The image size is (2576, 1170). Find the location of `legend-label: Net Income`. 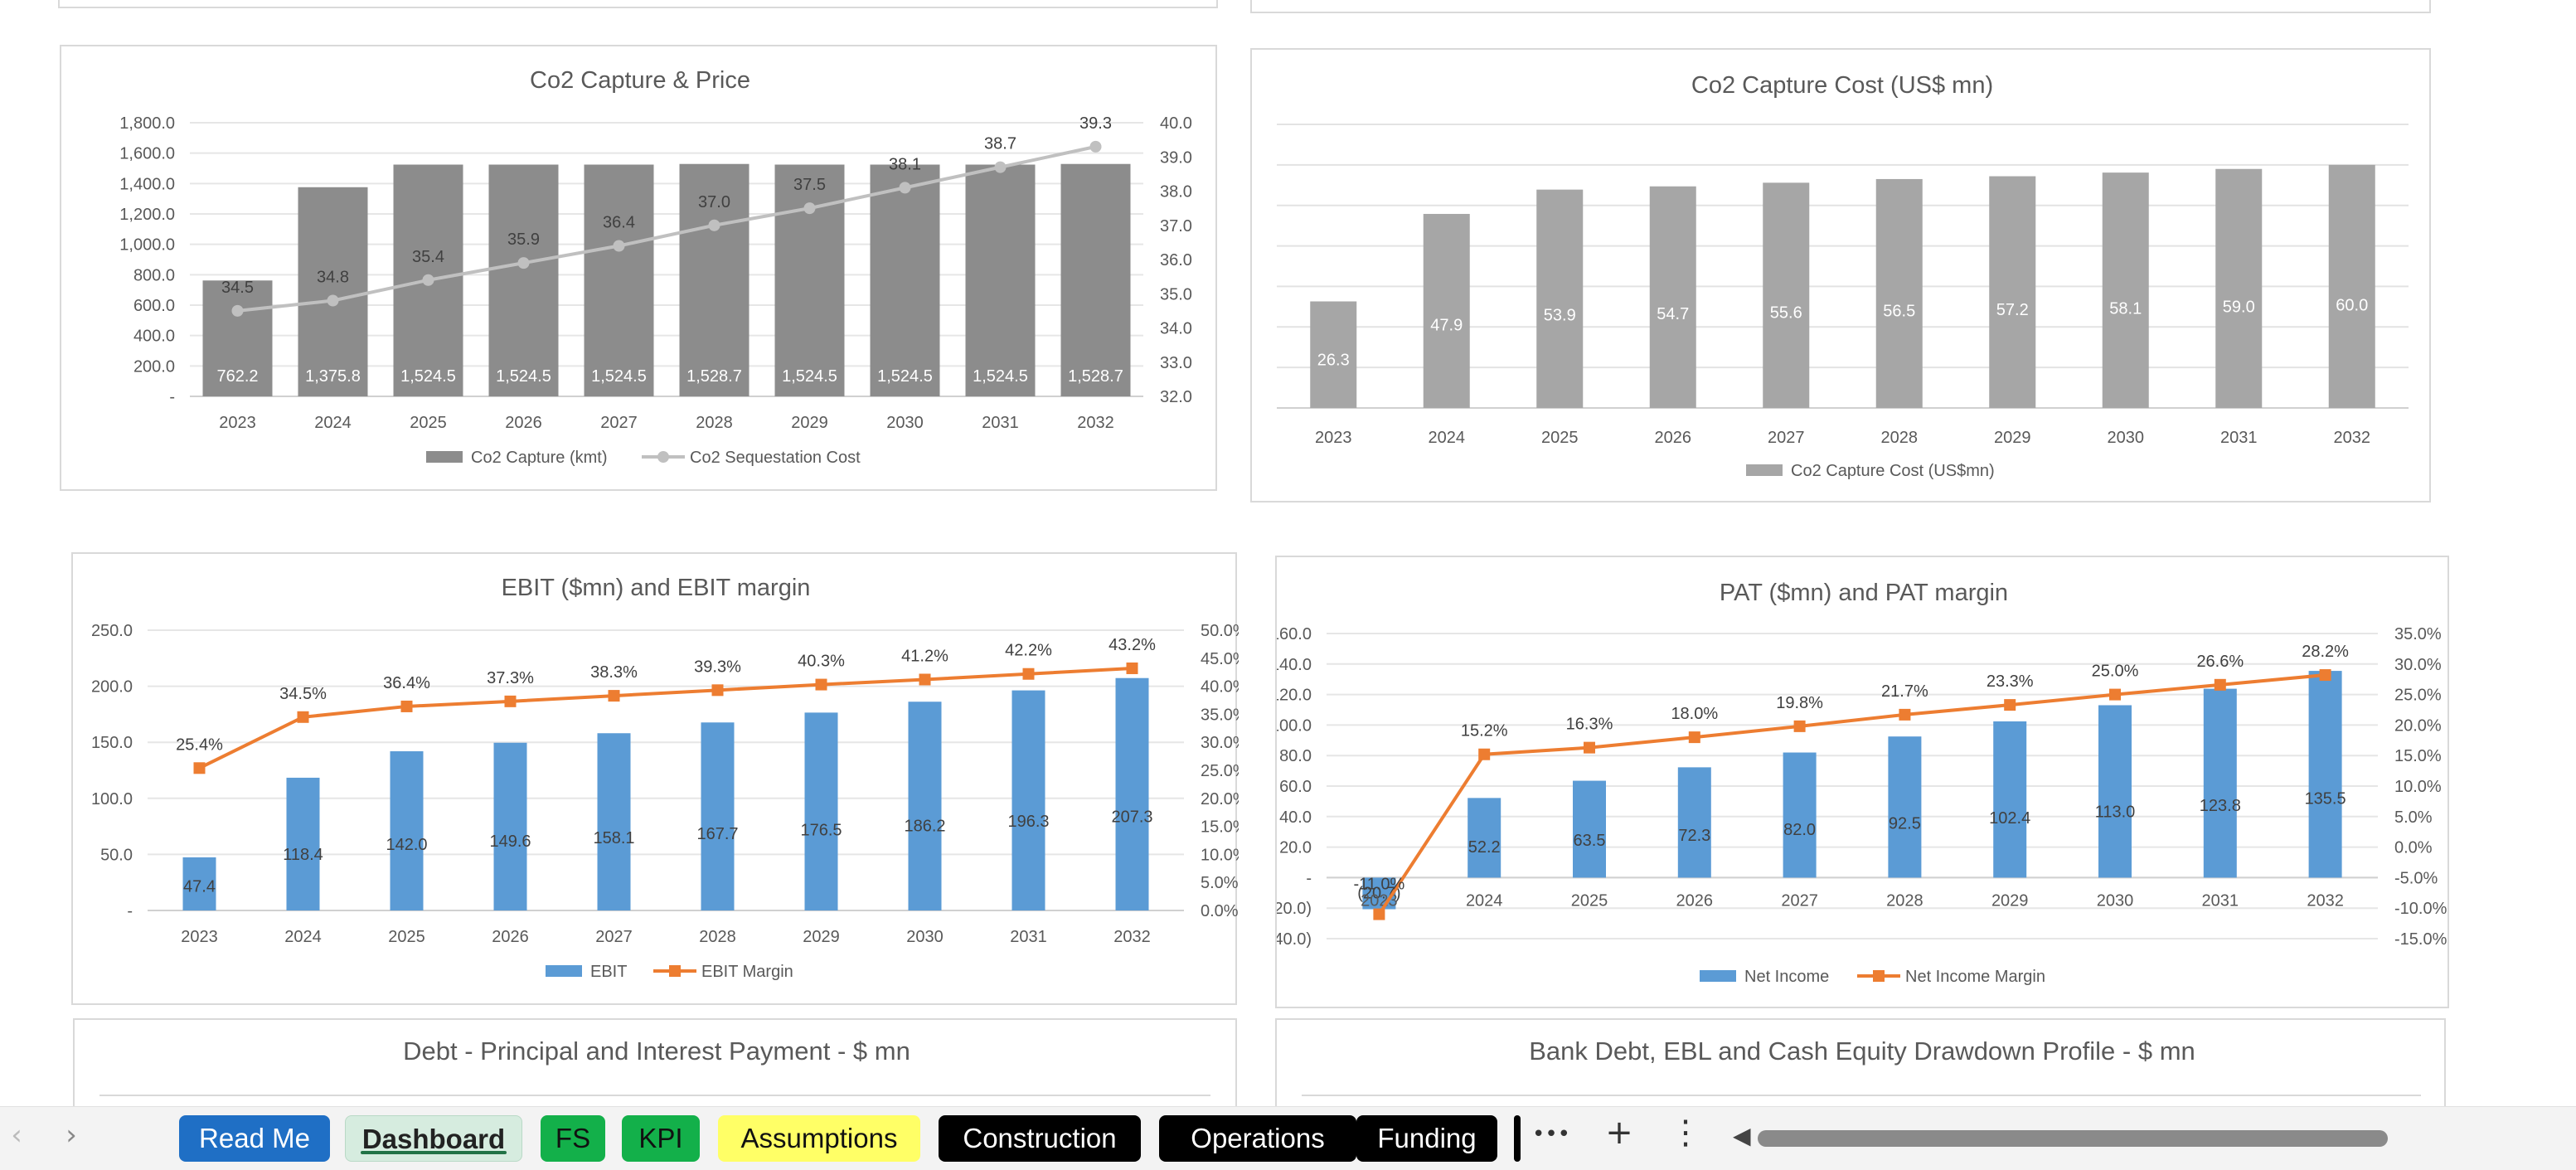

legend-label: Net Income is located at coordinates (1786, 977).